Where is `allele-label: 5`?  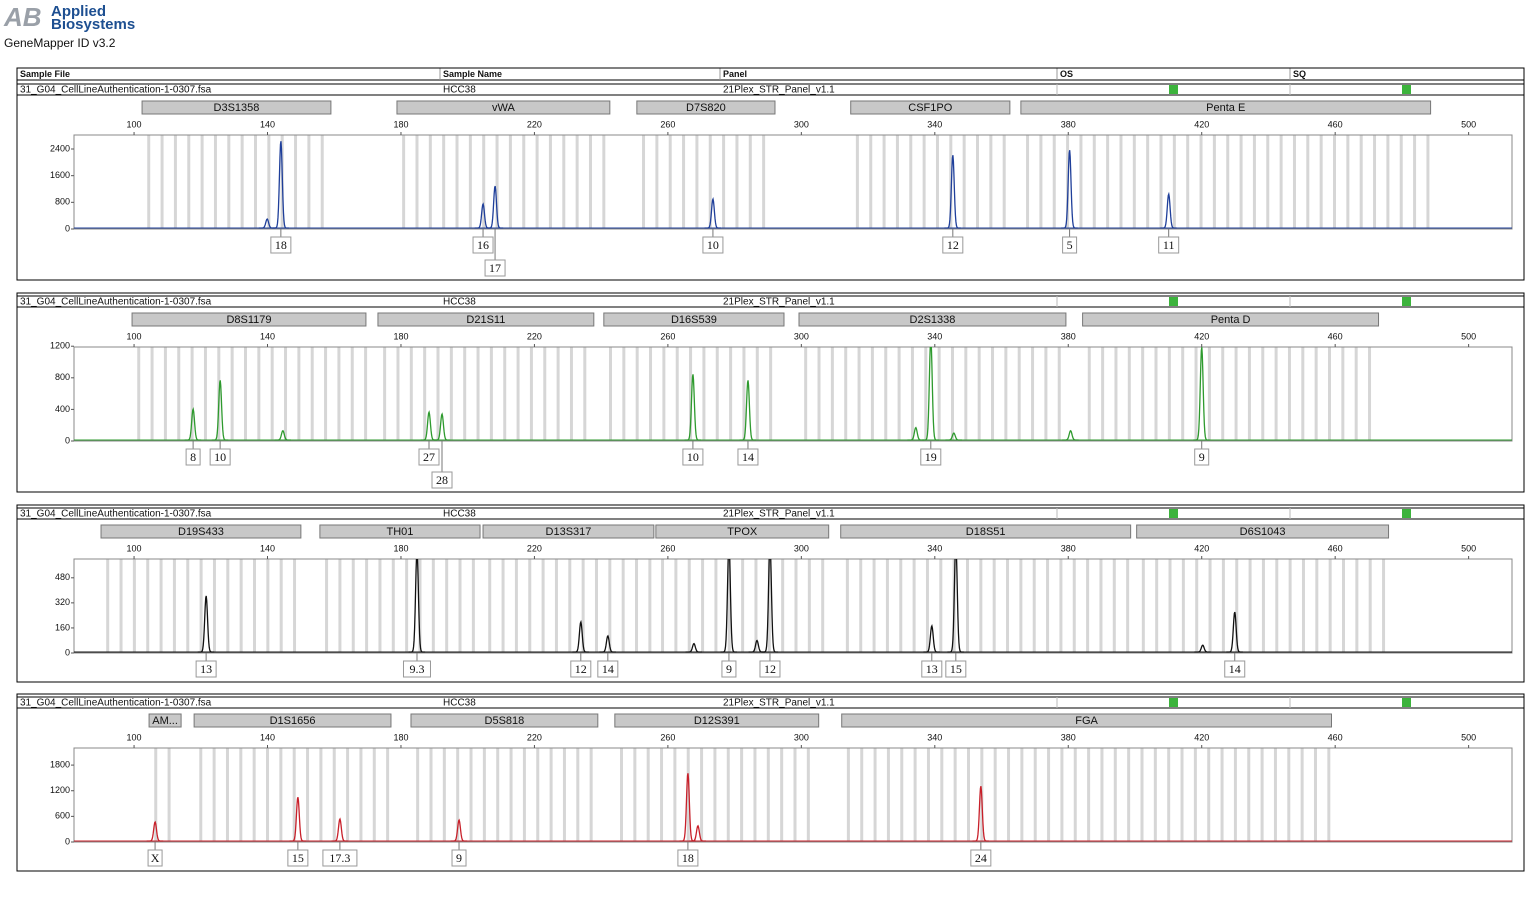 allele-label: 5 is located at coordinates (1070, 245).